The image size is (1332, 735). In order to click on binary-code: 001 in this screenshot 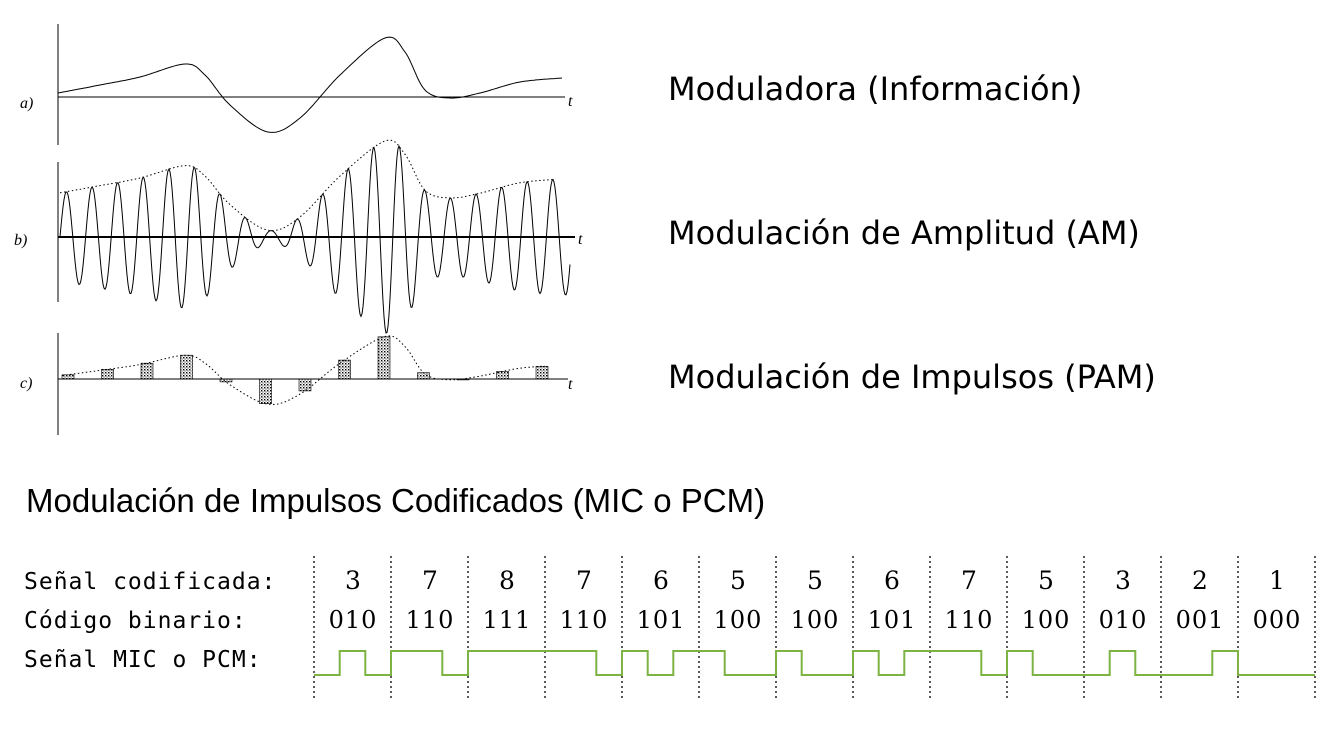, I will do `click(1200, 620)`.